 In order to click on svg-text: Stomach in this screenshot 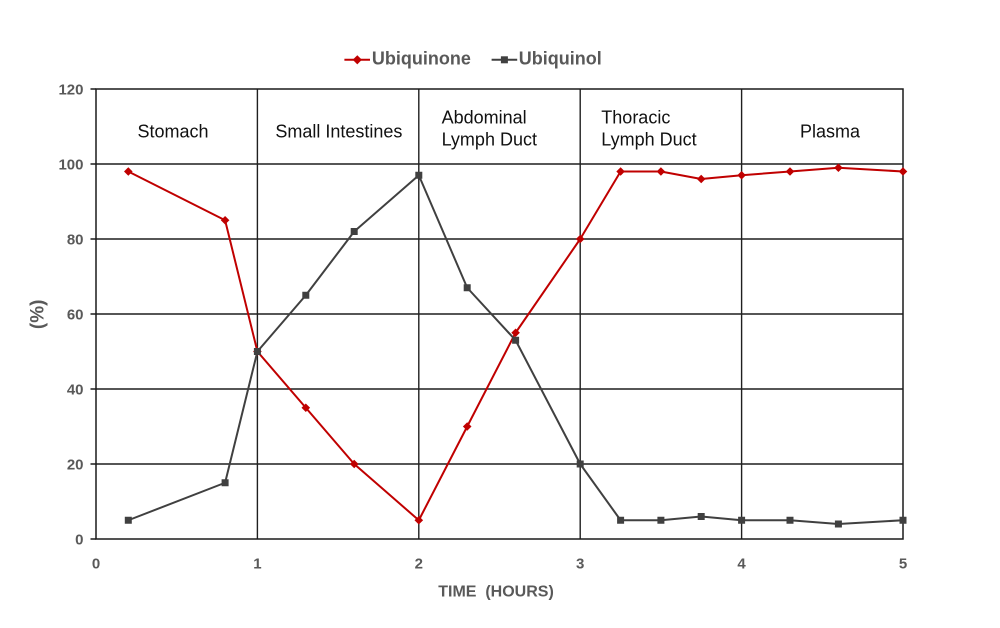, I will do `click(172, 132)`.